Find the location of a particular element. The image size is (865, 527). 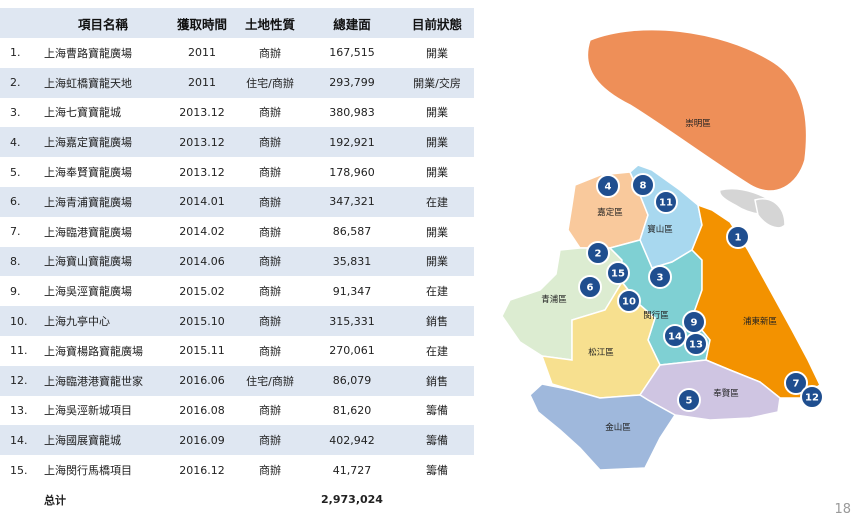

header-land-type: 土地性質 is located at coordinates (270, 23).